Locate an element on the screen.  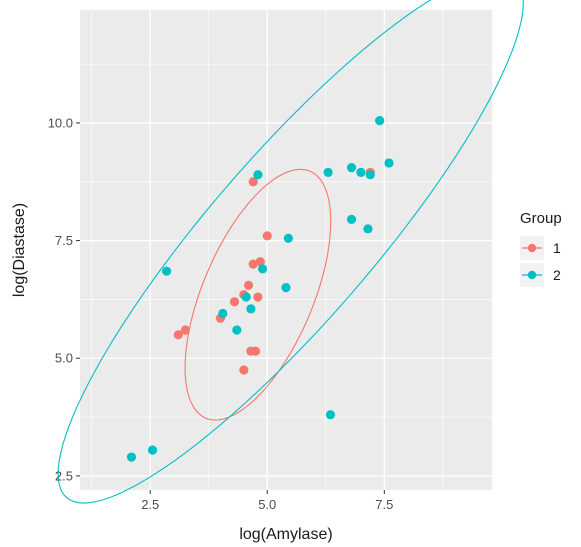
y-tick-label: 2.5 is located at coordinates (64, 475).